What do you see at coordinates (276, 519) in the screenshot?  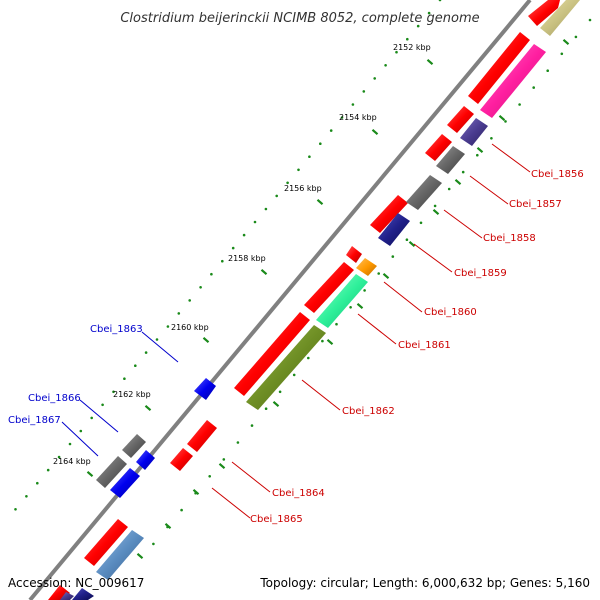 I see `gene-label-cbei-1865: Cbei_1865` at bounding box center [276, 519].